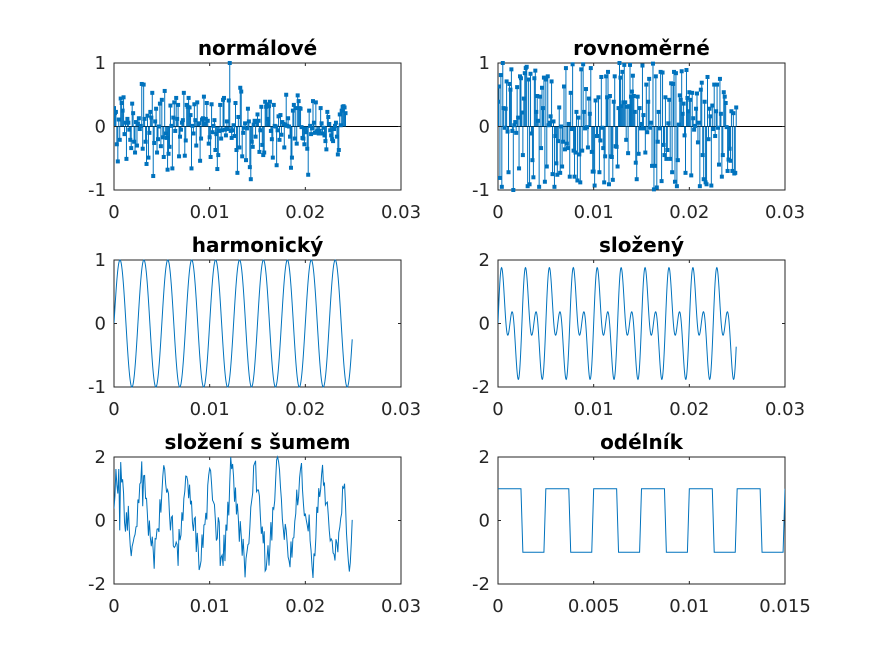 The height and width of the screenshot is (656, 875). What do you see at coordinates (641, 245) in the screenshot?
I see `subplot-title: složený` at bounding box center [641, 245].